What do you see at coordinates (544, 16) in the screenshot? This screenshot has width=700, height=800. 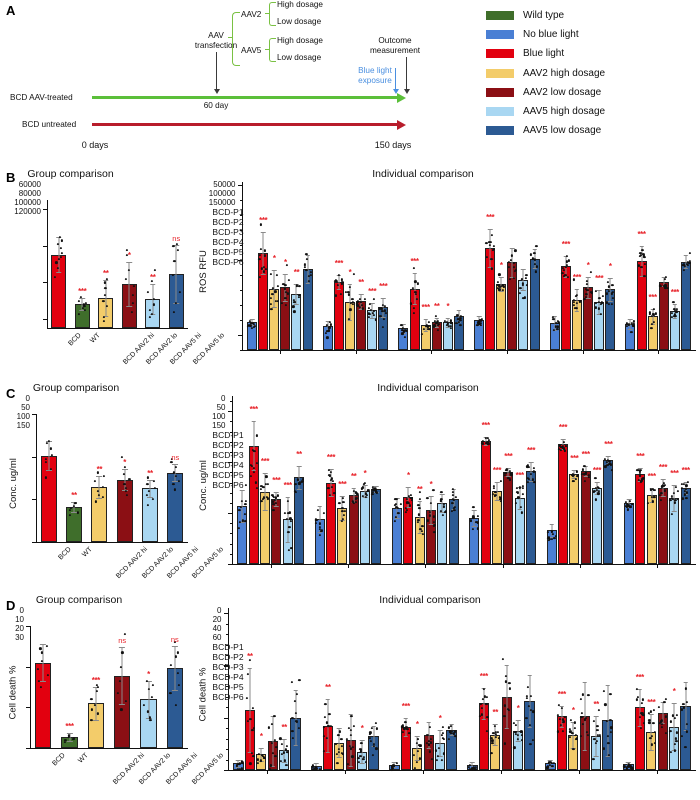 I see `legend-label: Wild type` at bounding box center [544, 16].